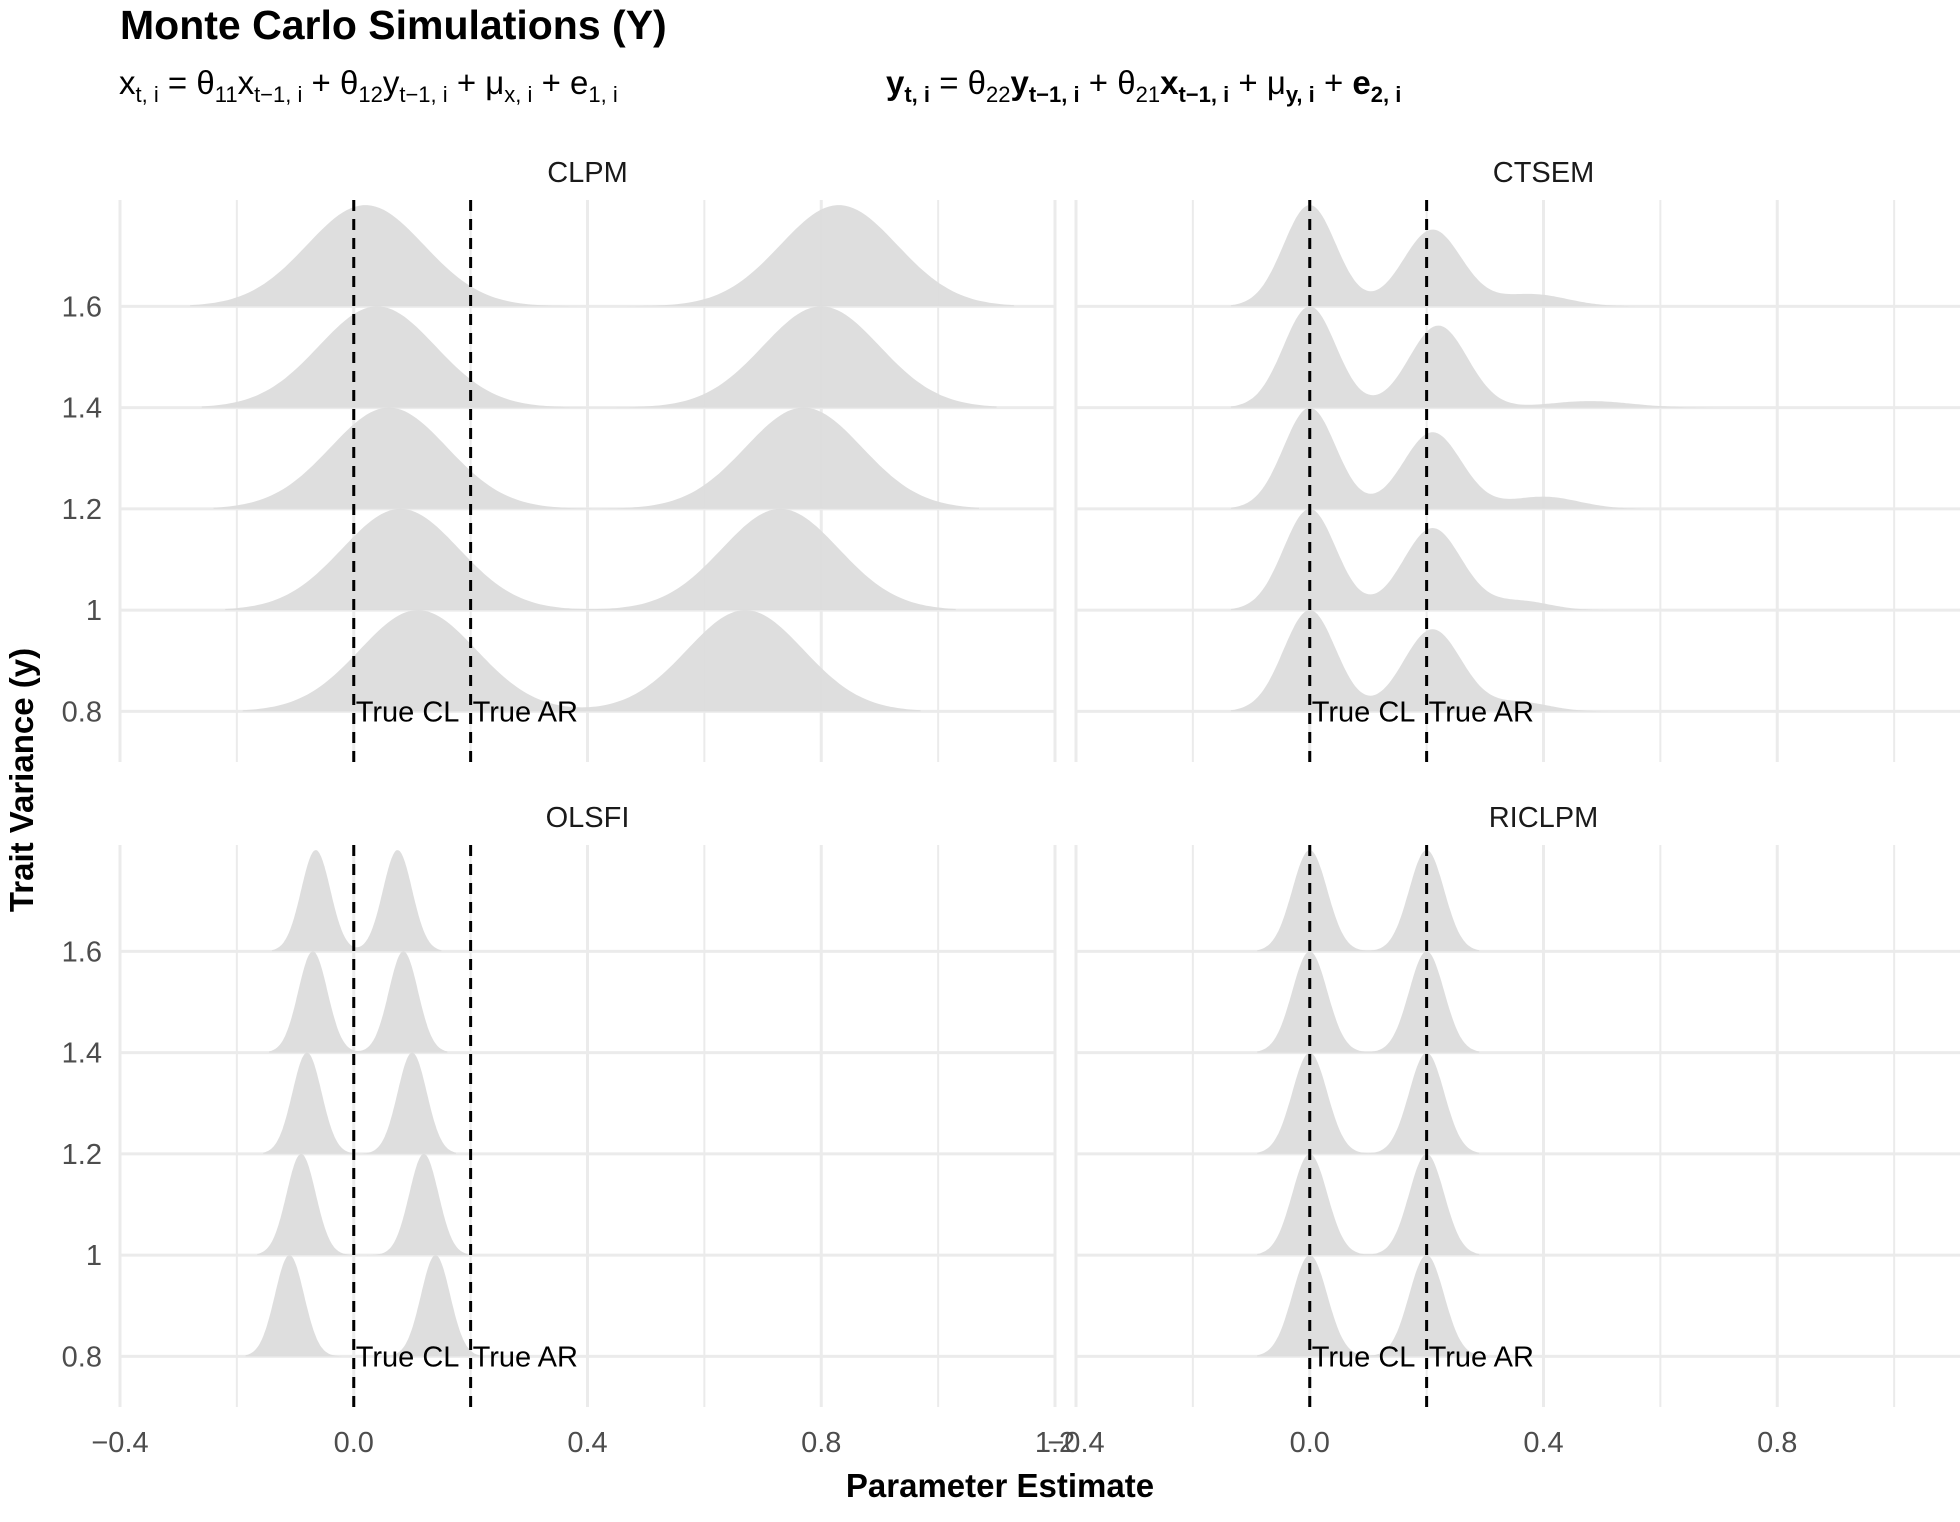 The image size is (1960, 1522). Describe the element at coordinates (588, 818) in the screenshot. I see `panel-title: OLSFI` at that location.